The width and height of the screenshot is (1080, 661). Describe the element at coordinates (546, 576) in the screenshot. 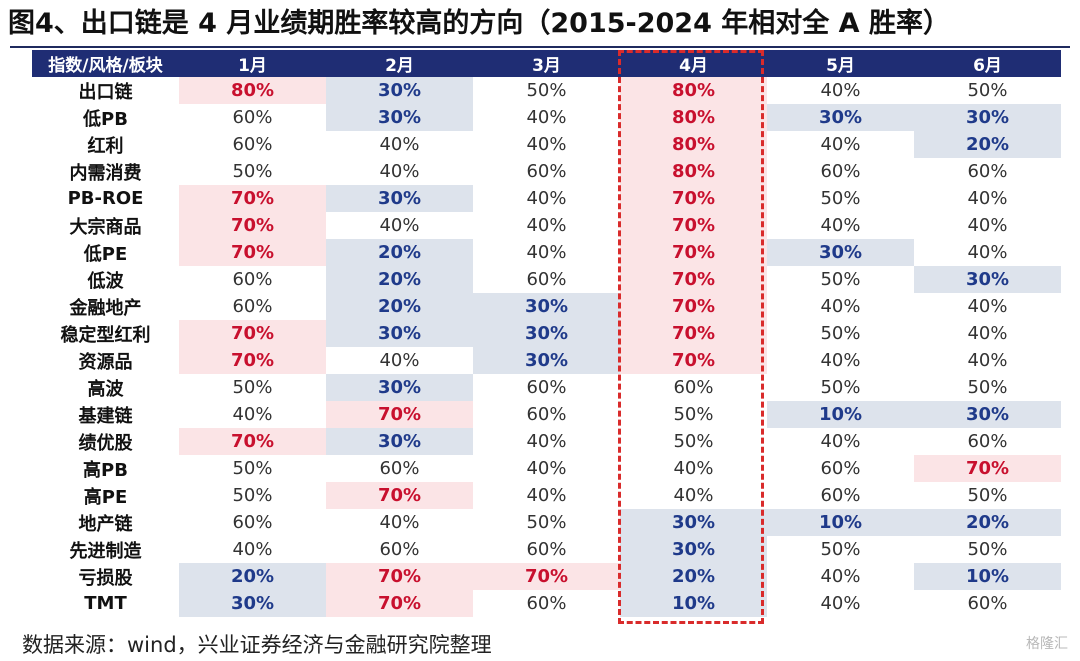

I see `table-row: 亏损股 20% 70% 70% 20% 40% 10%` at that location.